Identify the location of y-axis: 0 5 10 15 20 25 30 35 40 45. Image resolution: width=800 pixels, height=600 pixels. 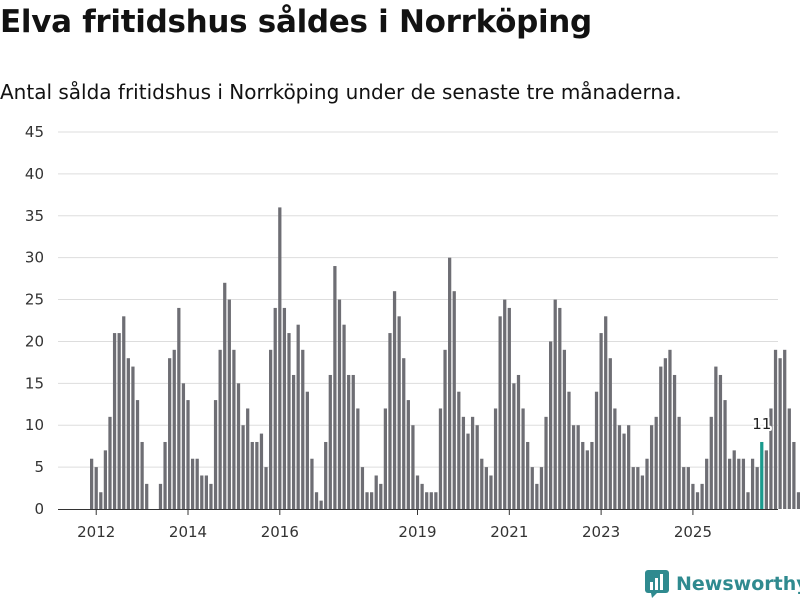
(34, 320).